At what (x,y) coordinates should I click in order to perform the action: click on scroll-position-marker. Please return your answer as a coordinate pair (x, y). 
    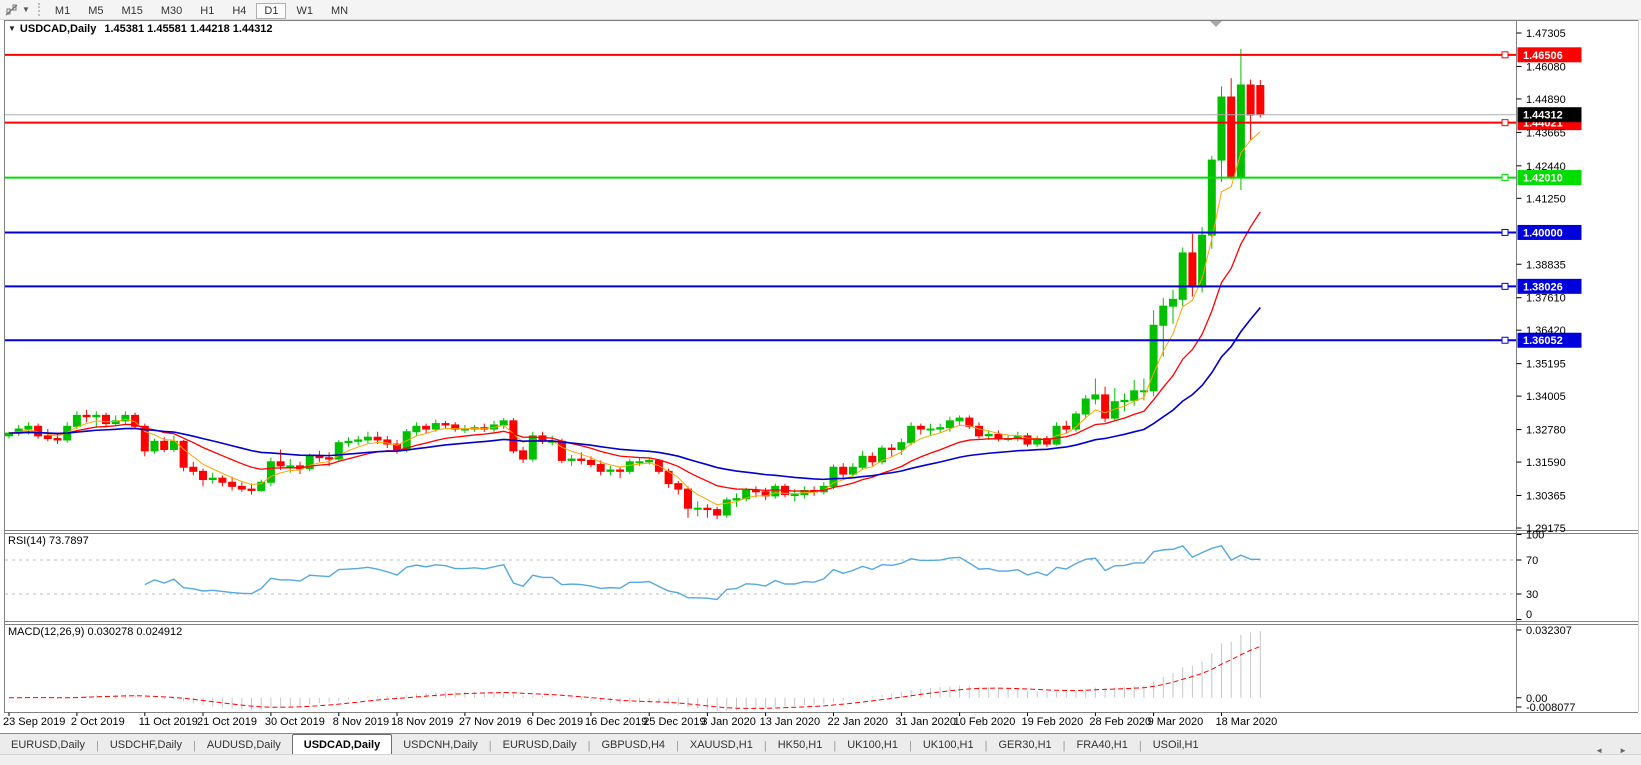
    Looking at the image, I should click on (1216, 24).